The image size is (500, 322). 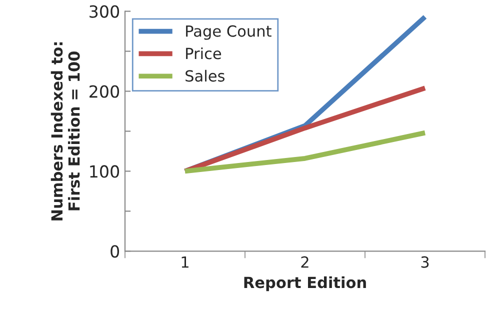 What do you see at coordinates (425, 262) in the screenshot?
I see `x-tick-label: 3` at bounding box center [425, 262].